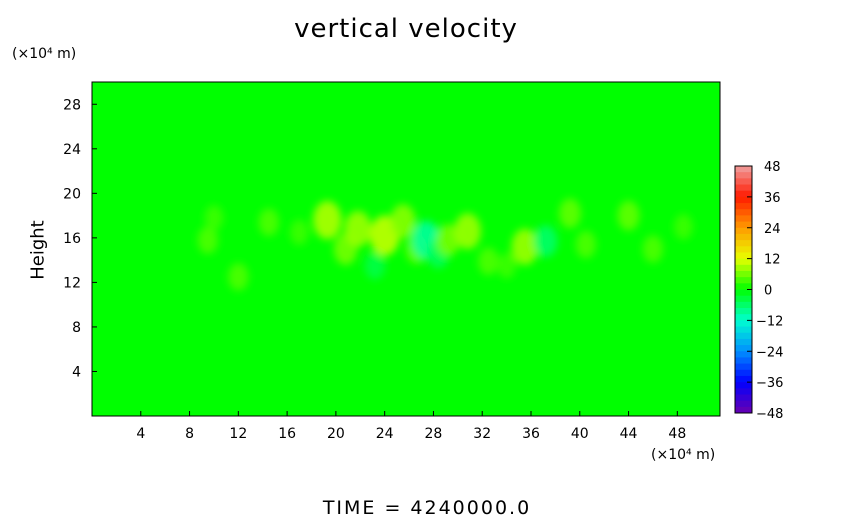 Image resolution: width=854 pixels, height=519 pixels. What do you see at coordinates (427, 508) in the screenshot?
I see `time-label: TIME = 4240000.0` at bounding box center [427, 508].